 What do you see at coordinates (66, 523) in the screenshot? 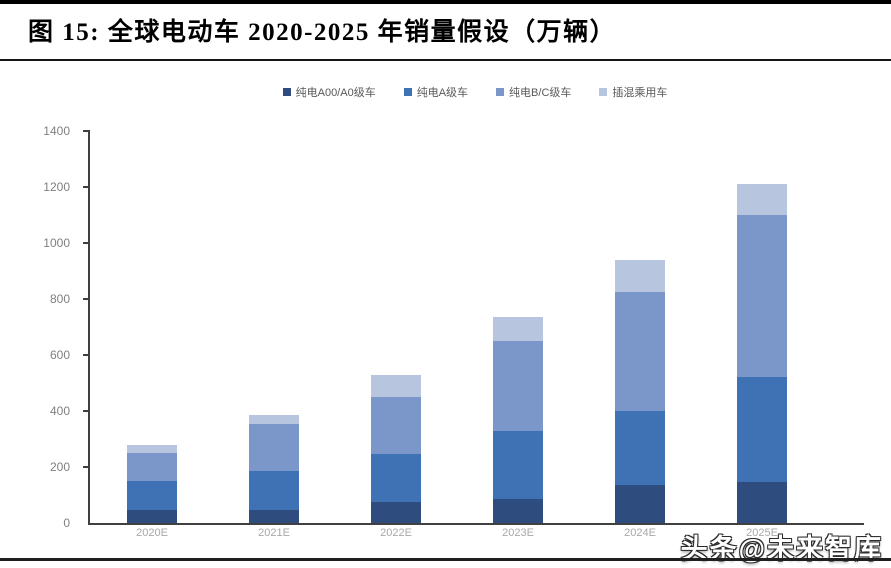
I see `y-tick-label: 0` at bounding box center [66, 523].